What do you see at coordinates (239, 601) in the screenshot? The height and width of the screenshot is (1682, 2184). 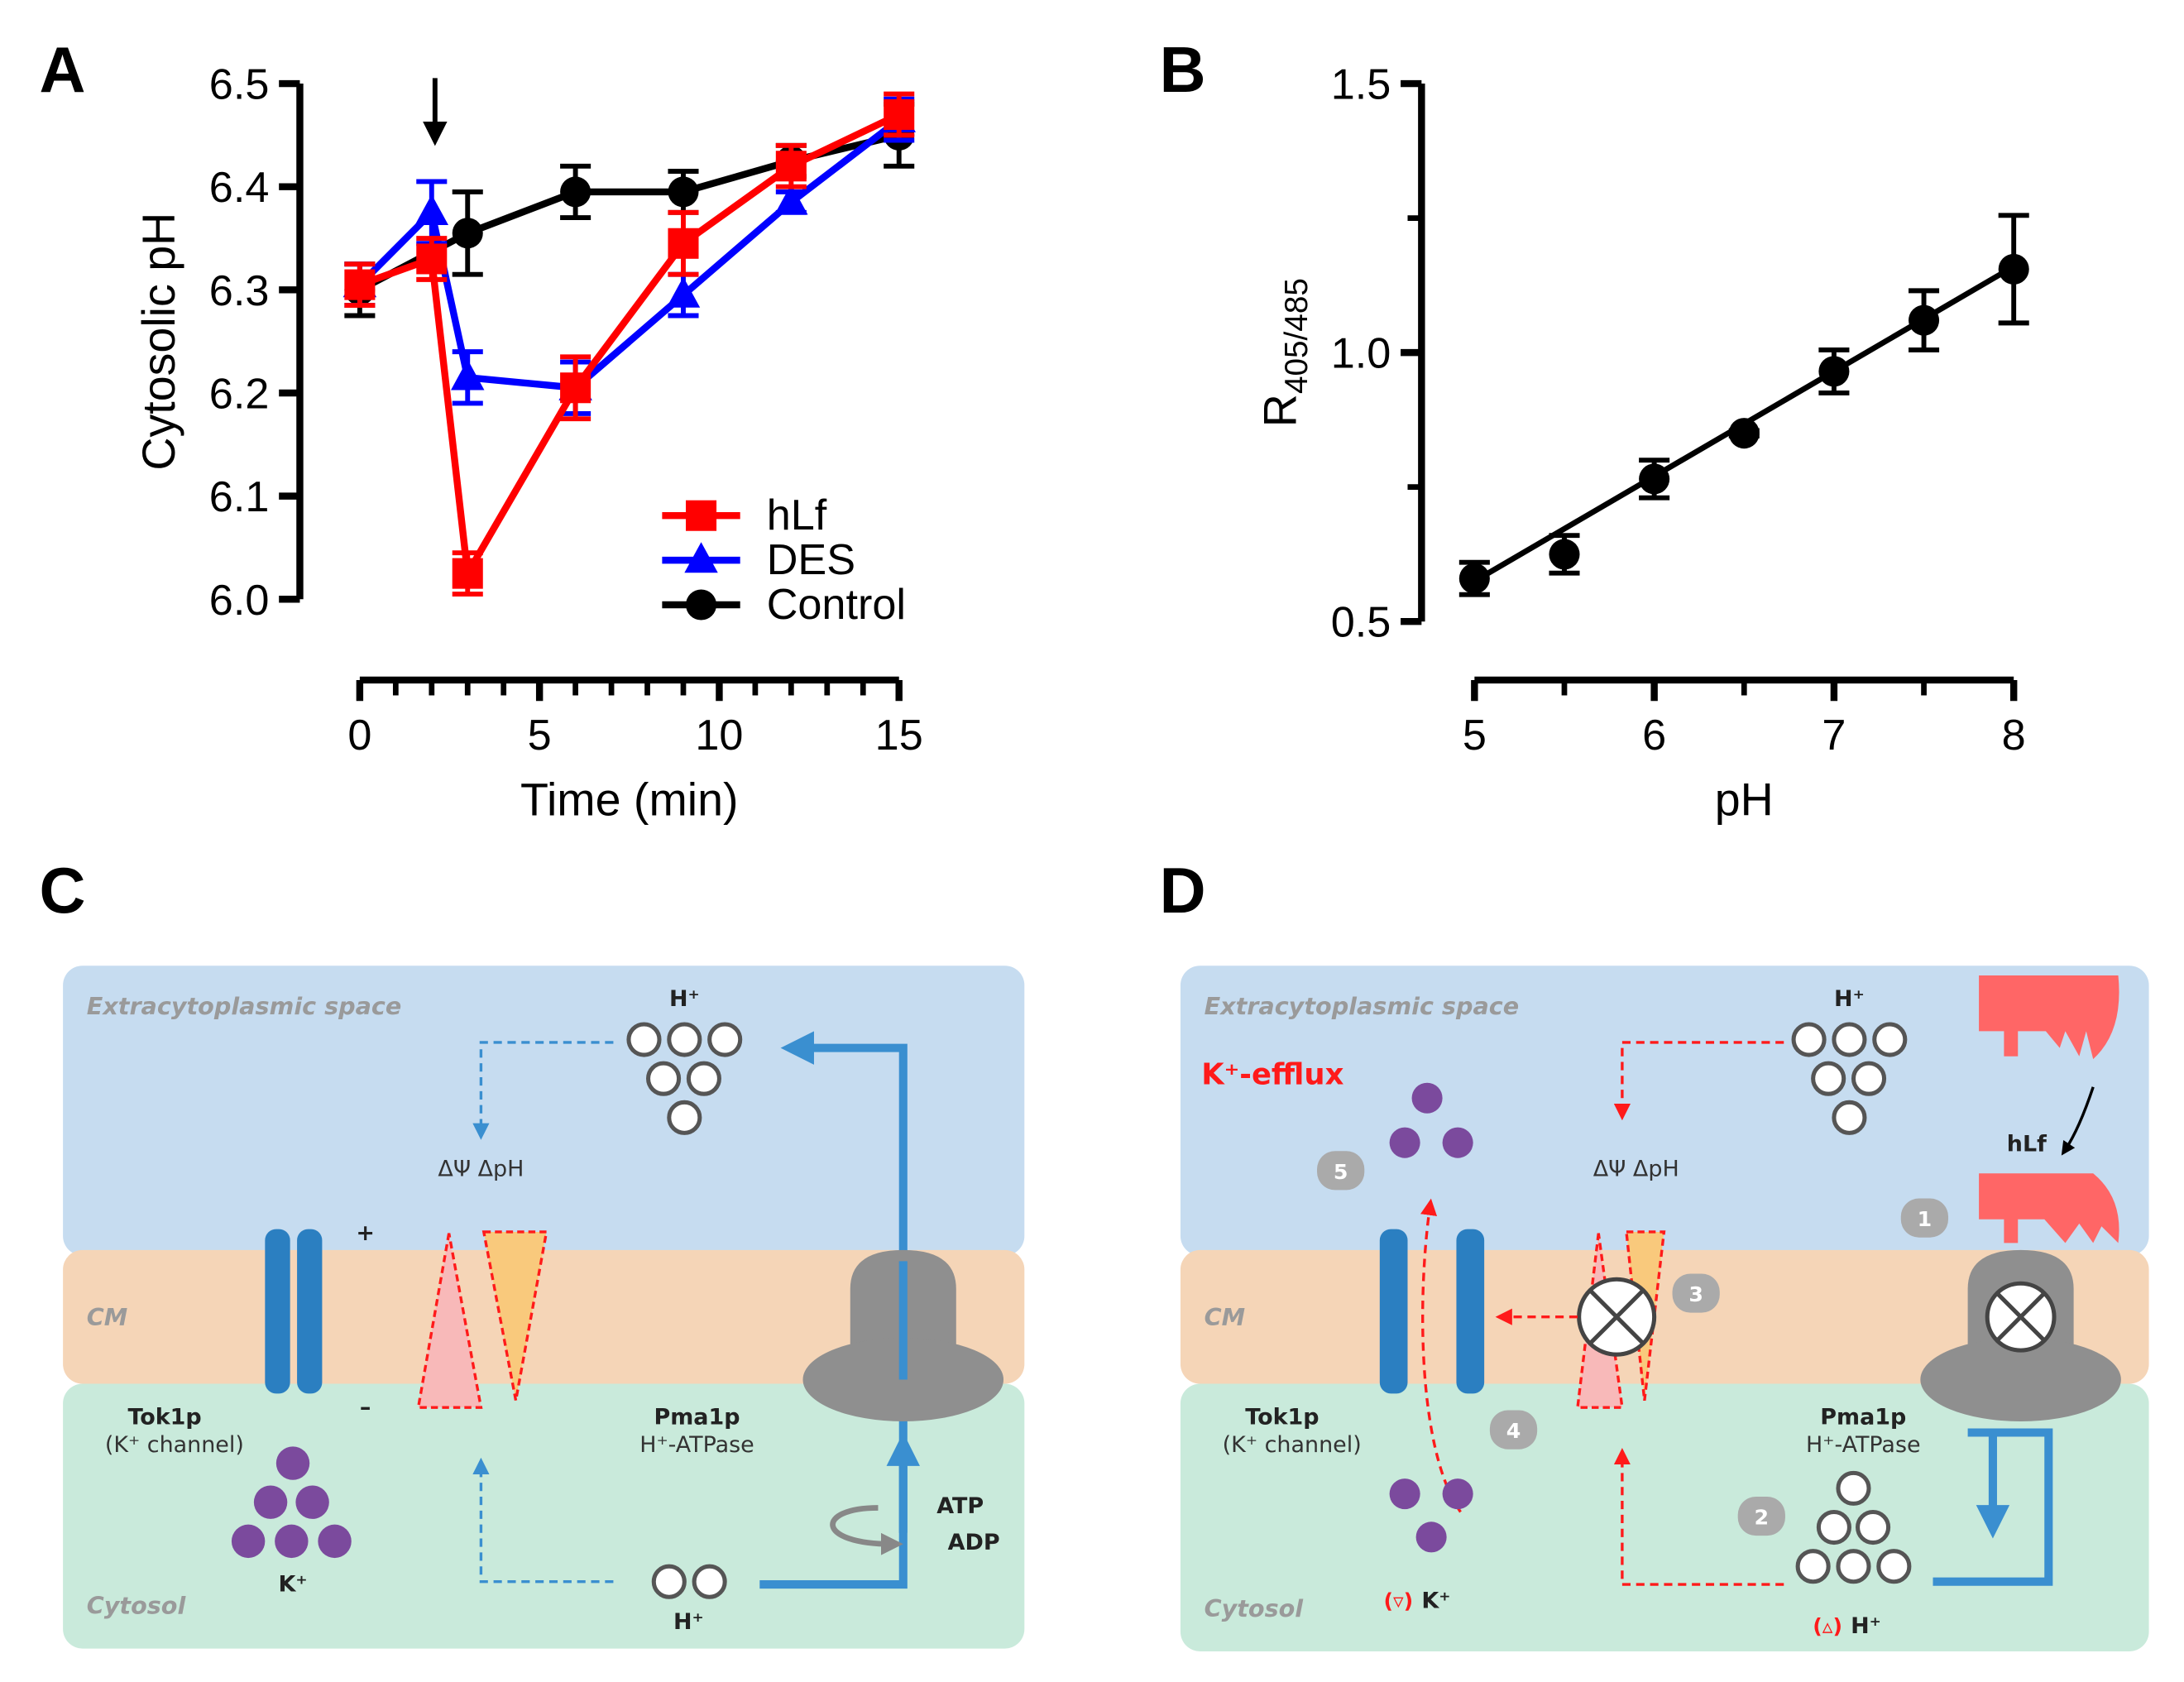 I see `y-tick-label: 6.0` at bounding box center [239, 601].